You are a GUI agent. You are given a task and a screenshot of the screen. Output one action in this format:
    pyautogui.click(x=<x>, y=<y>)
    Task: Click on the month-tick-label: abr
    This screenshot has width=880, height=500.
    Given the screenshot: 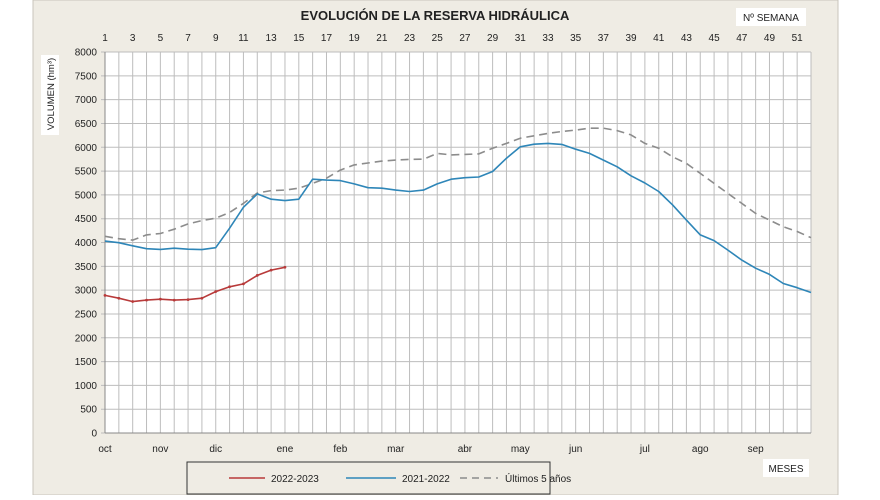 What is the action you would take?
    pyautogui.click(x=465, y=449)
    